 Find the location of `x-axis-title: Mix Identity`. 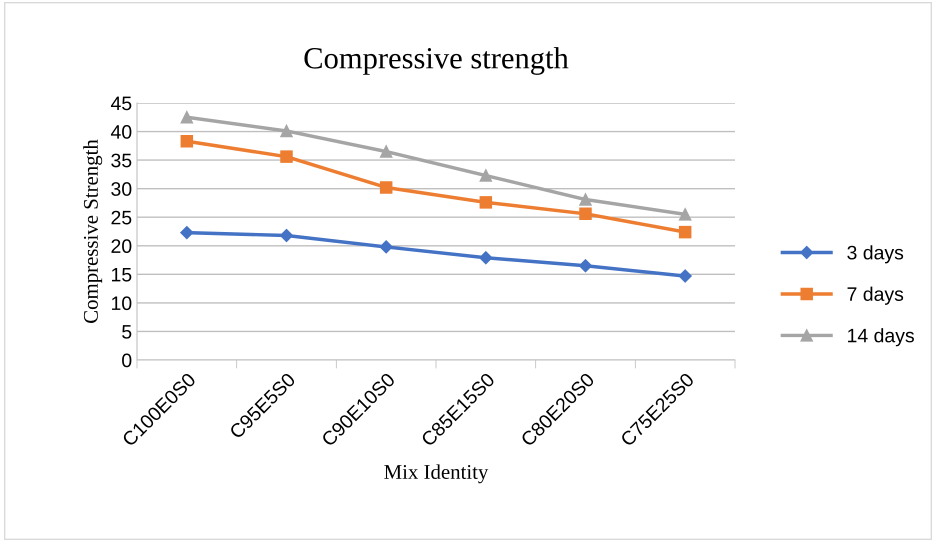

x-axis-title: Mix Identity is located at coordinates (436, 474).